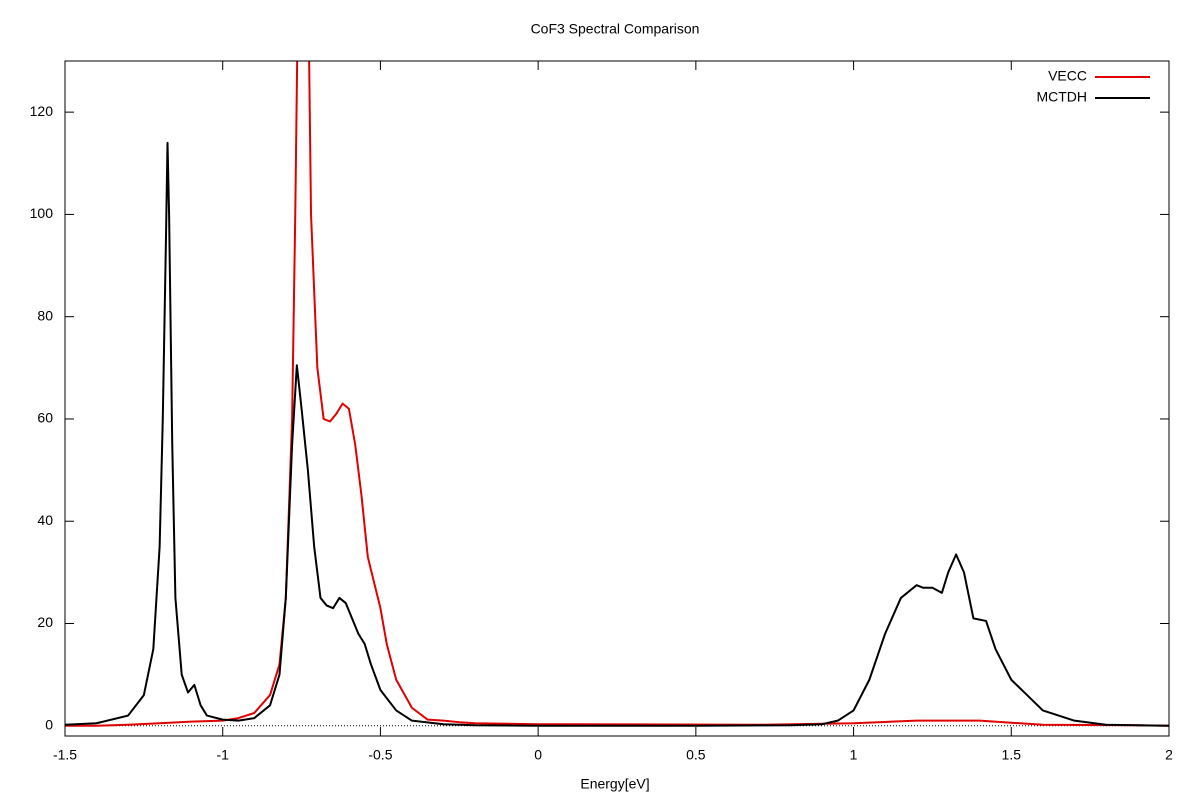 This screenshot has height=800, width=1200. Describe the element at coordinates (65, 755) in the screenshot. I see `x-tick-label: -1.5` at that location.